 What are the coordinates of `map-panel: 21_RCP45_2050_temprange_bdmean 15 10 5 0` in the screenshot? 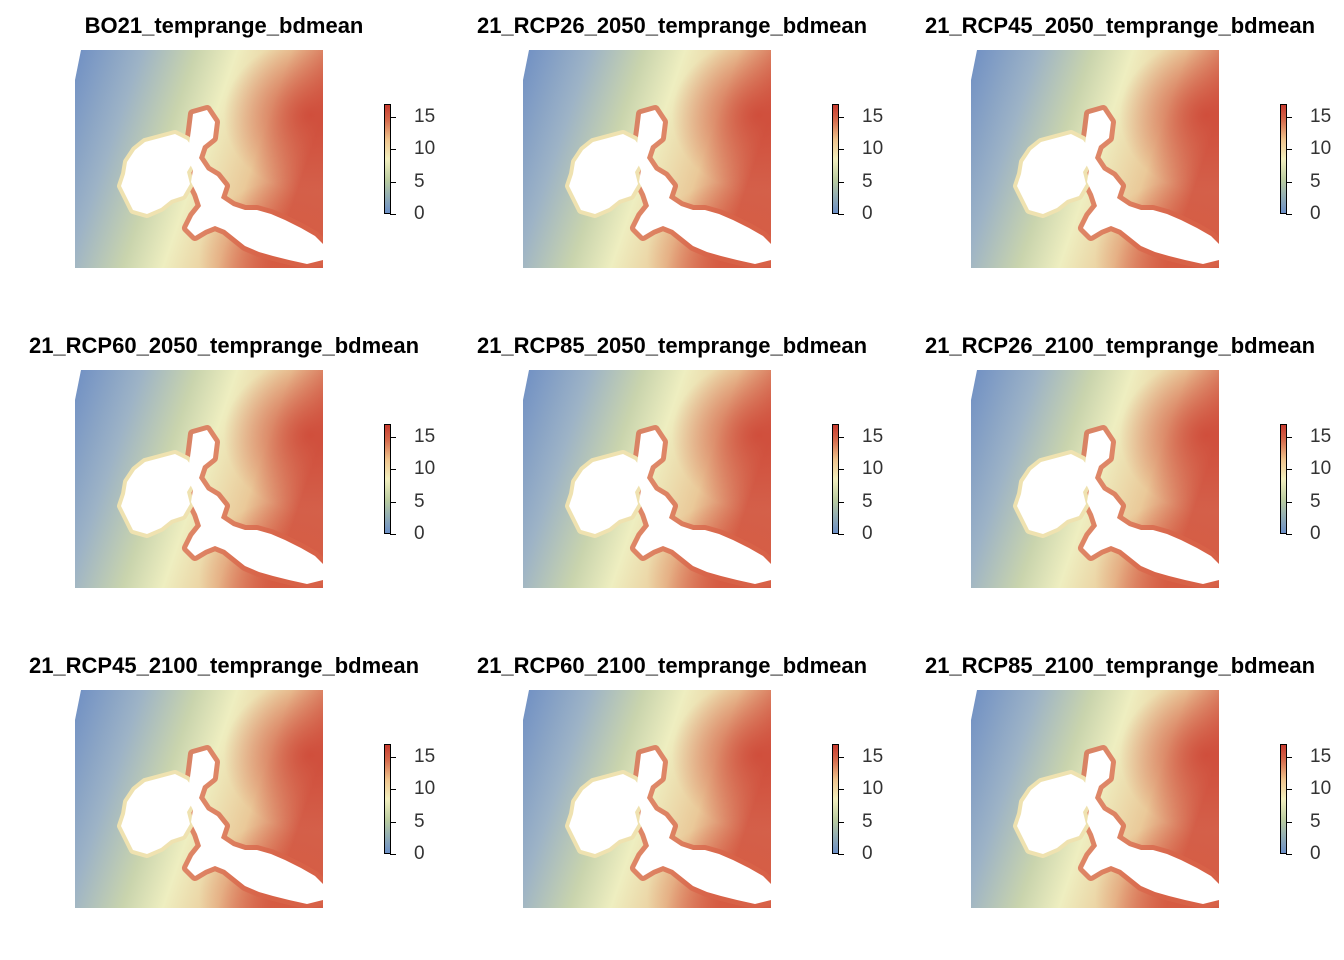 It's located at (1120, 160).